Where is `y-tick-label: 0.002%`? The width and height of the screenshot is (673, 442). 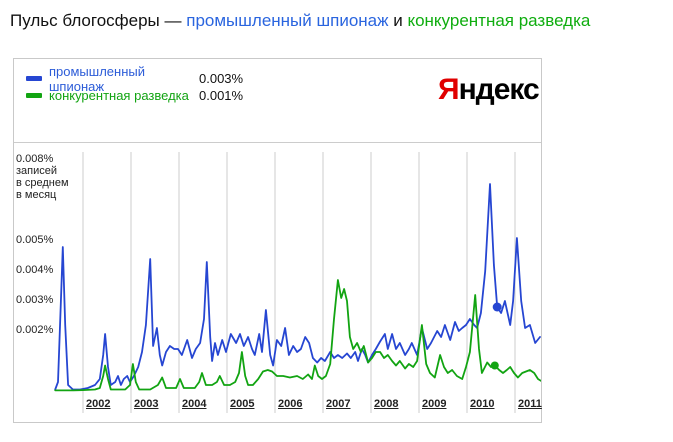 y-tick-label: 0.002% is located at coordinates (35, 330).